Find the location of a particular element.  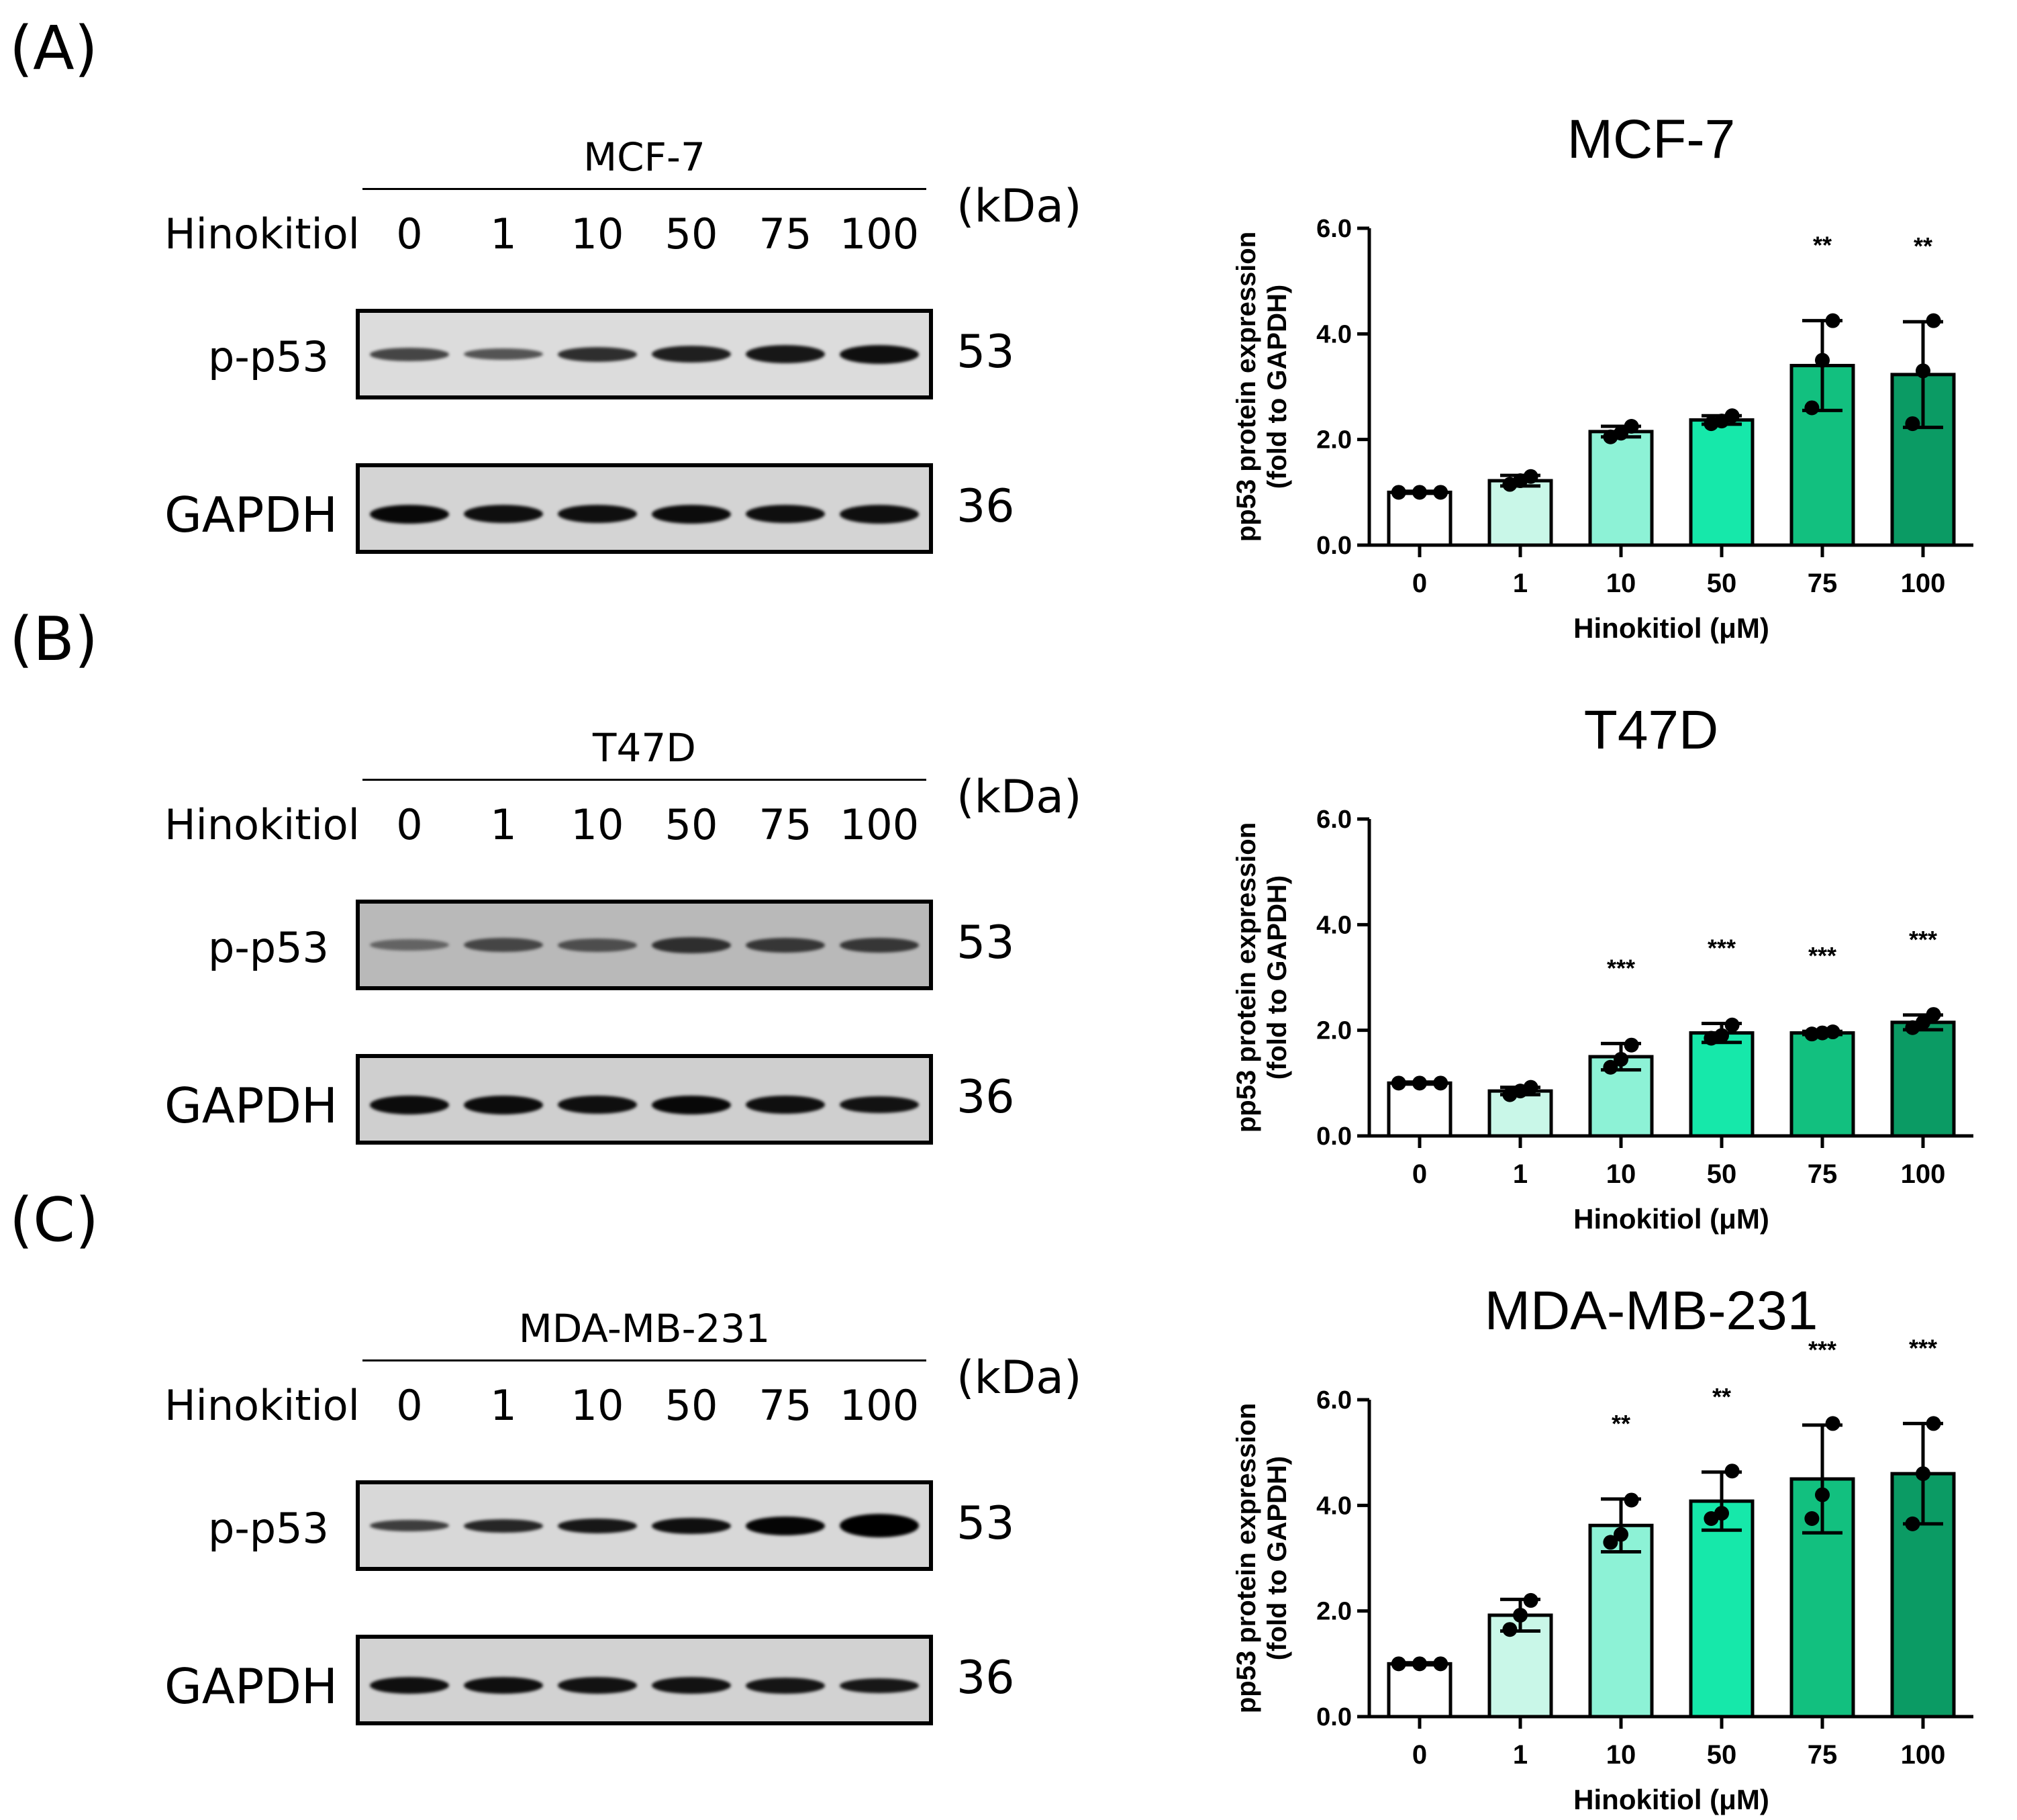

protein-label: GAPDH is located at coordinates (251, 515).